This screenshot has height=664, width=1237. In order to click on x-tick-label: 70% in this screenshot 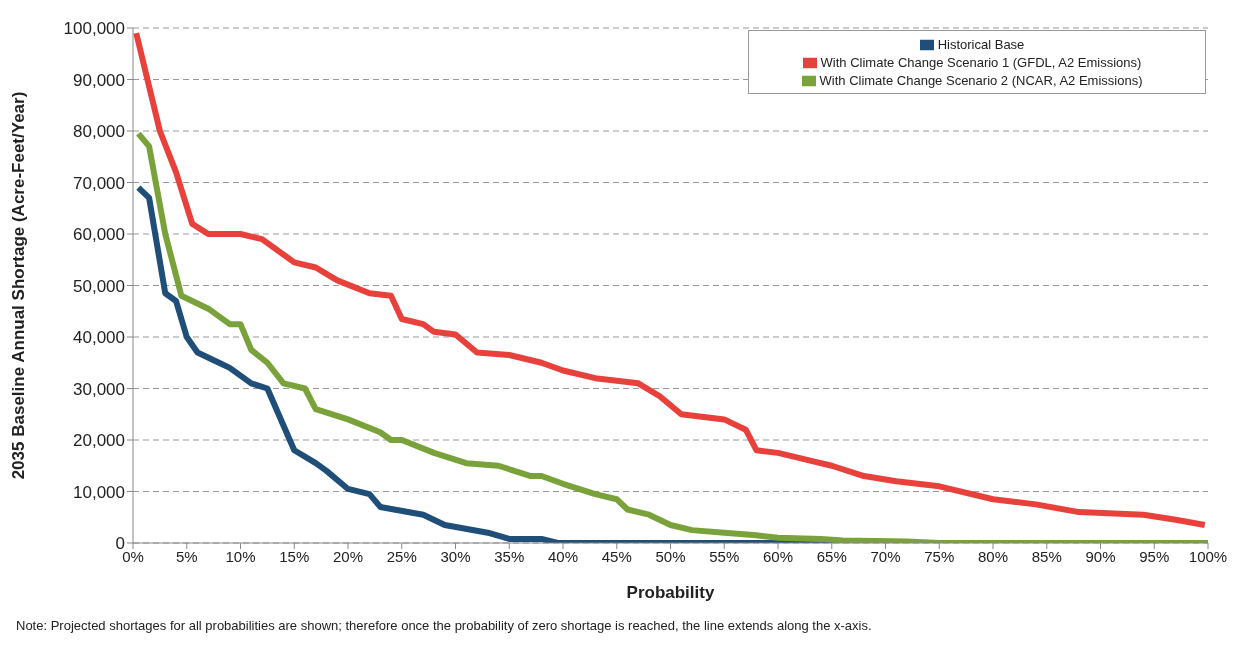, I will do `click(885, 556)`.